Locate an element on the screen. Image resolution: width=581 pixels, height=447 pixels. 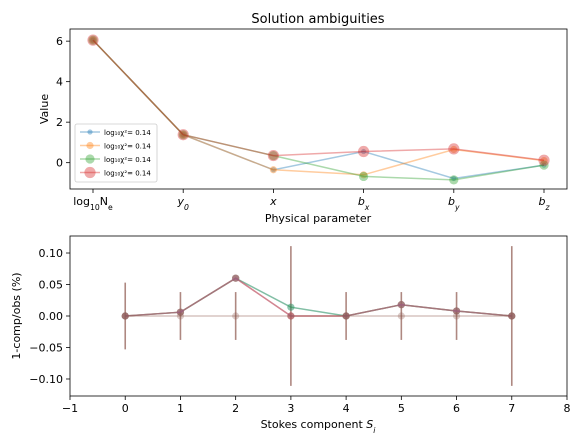
bottom-x-tick-label: 1 is located at coordinates (180, 408).